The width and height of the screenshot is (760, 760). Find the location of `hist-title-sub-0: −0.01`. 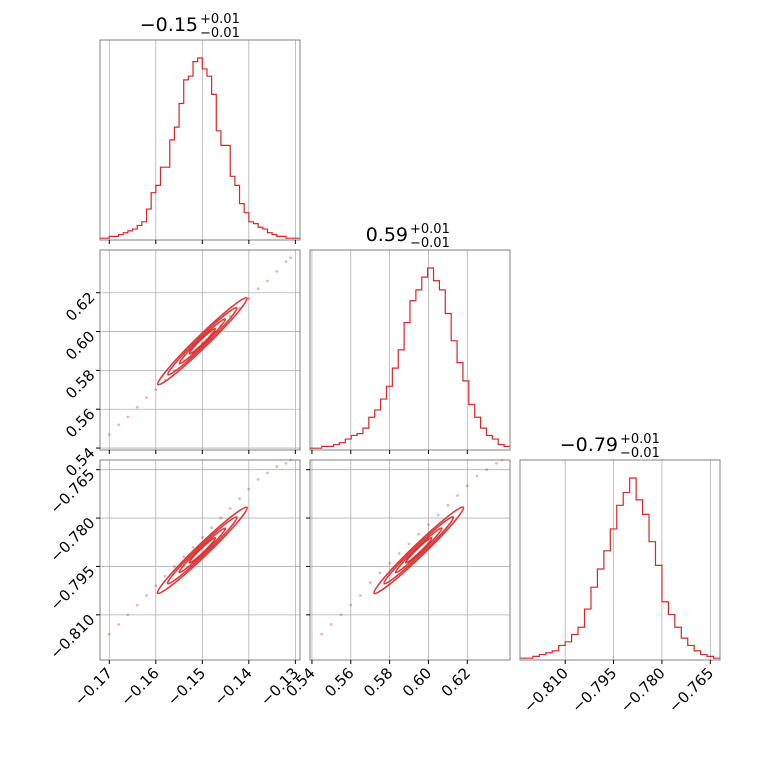

hist-title-sub-0: −0.01 is located at coordinates (220, 33).